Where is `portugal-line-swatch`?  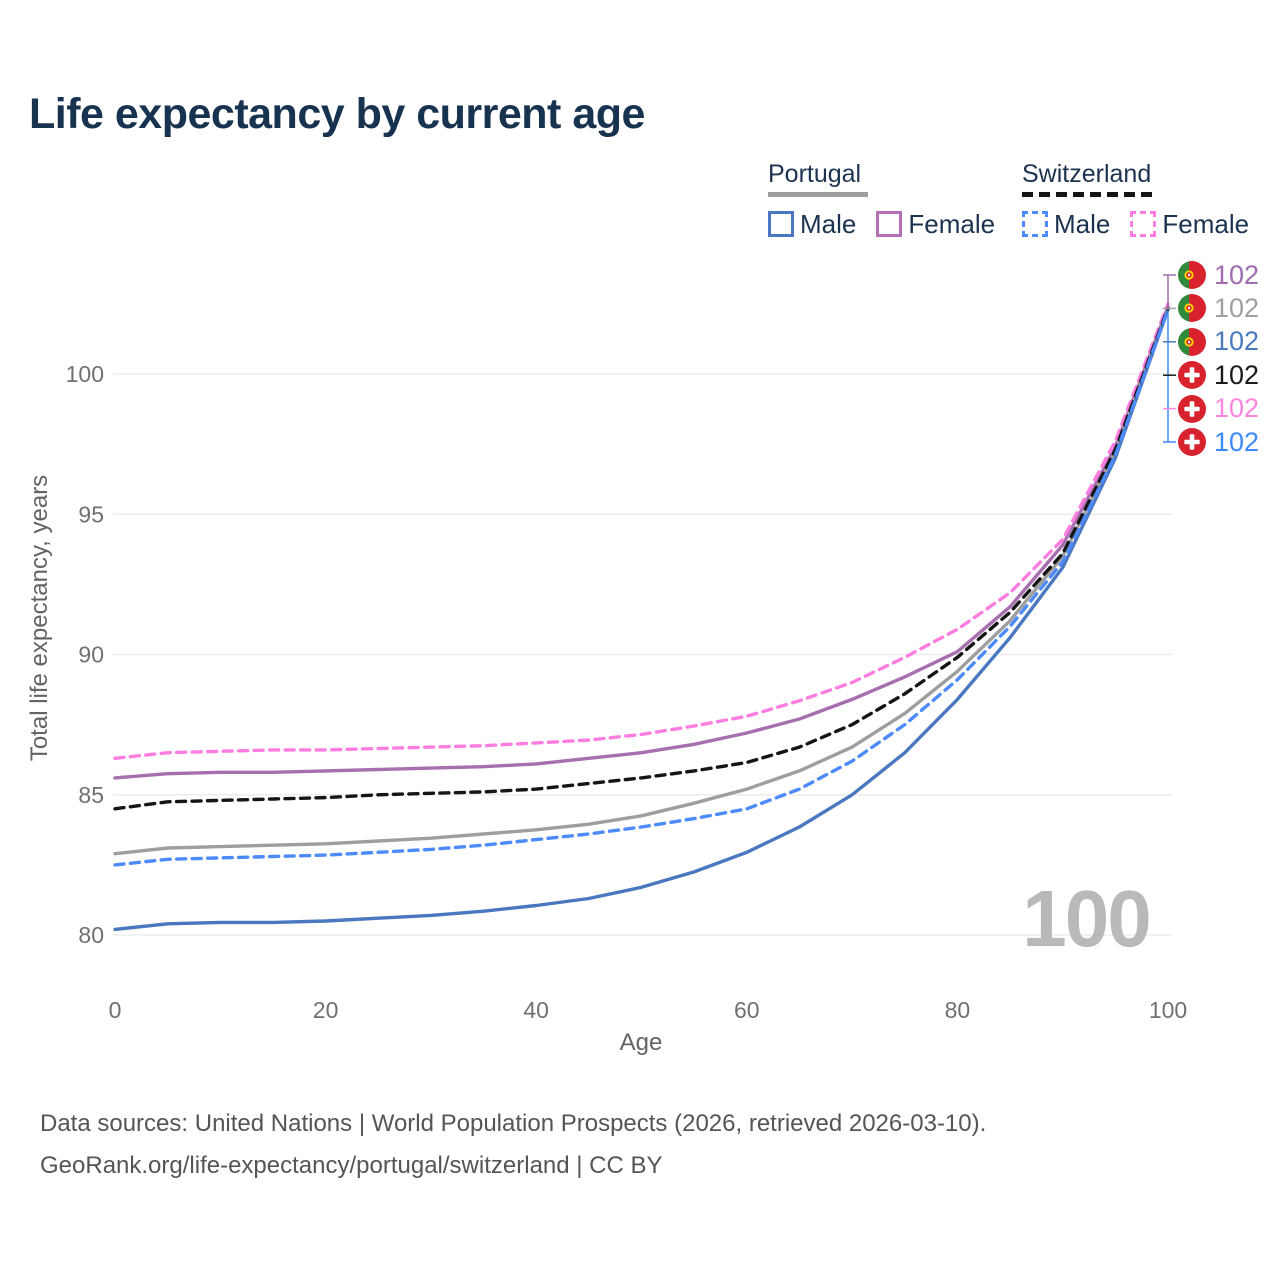 portugal-line-swatch is located at coordinates (818, 194).